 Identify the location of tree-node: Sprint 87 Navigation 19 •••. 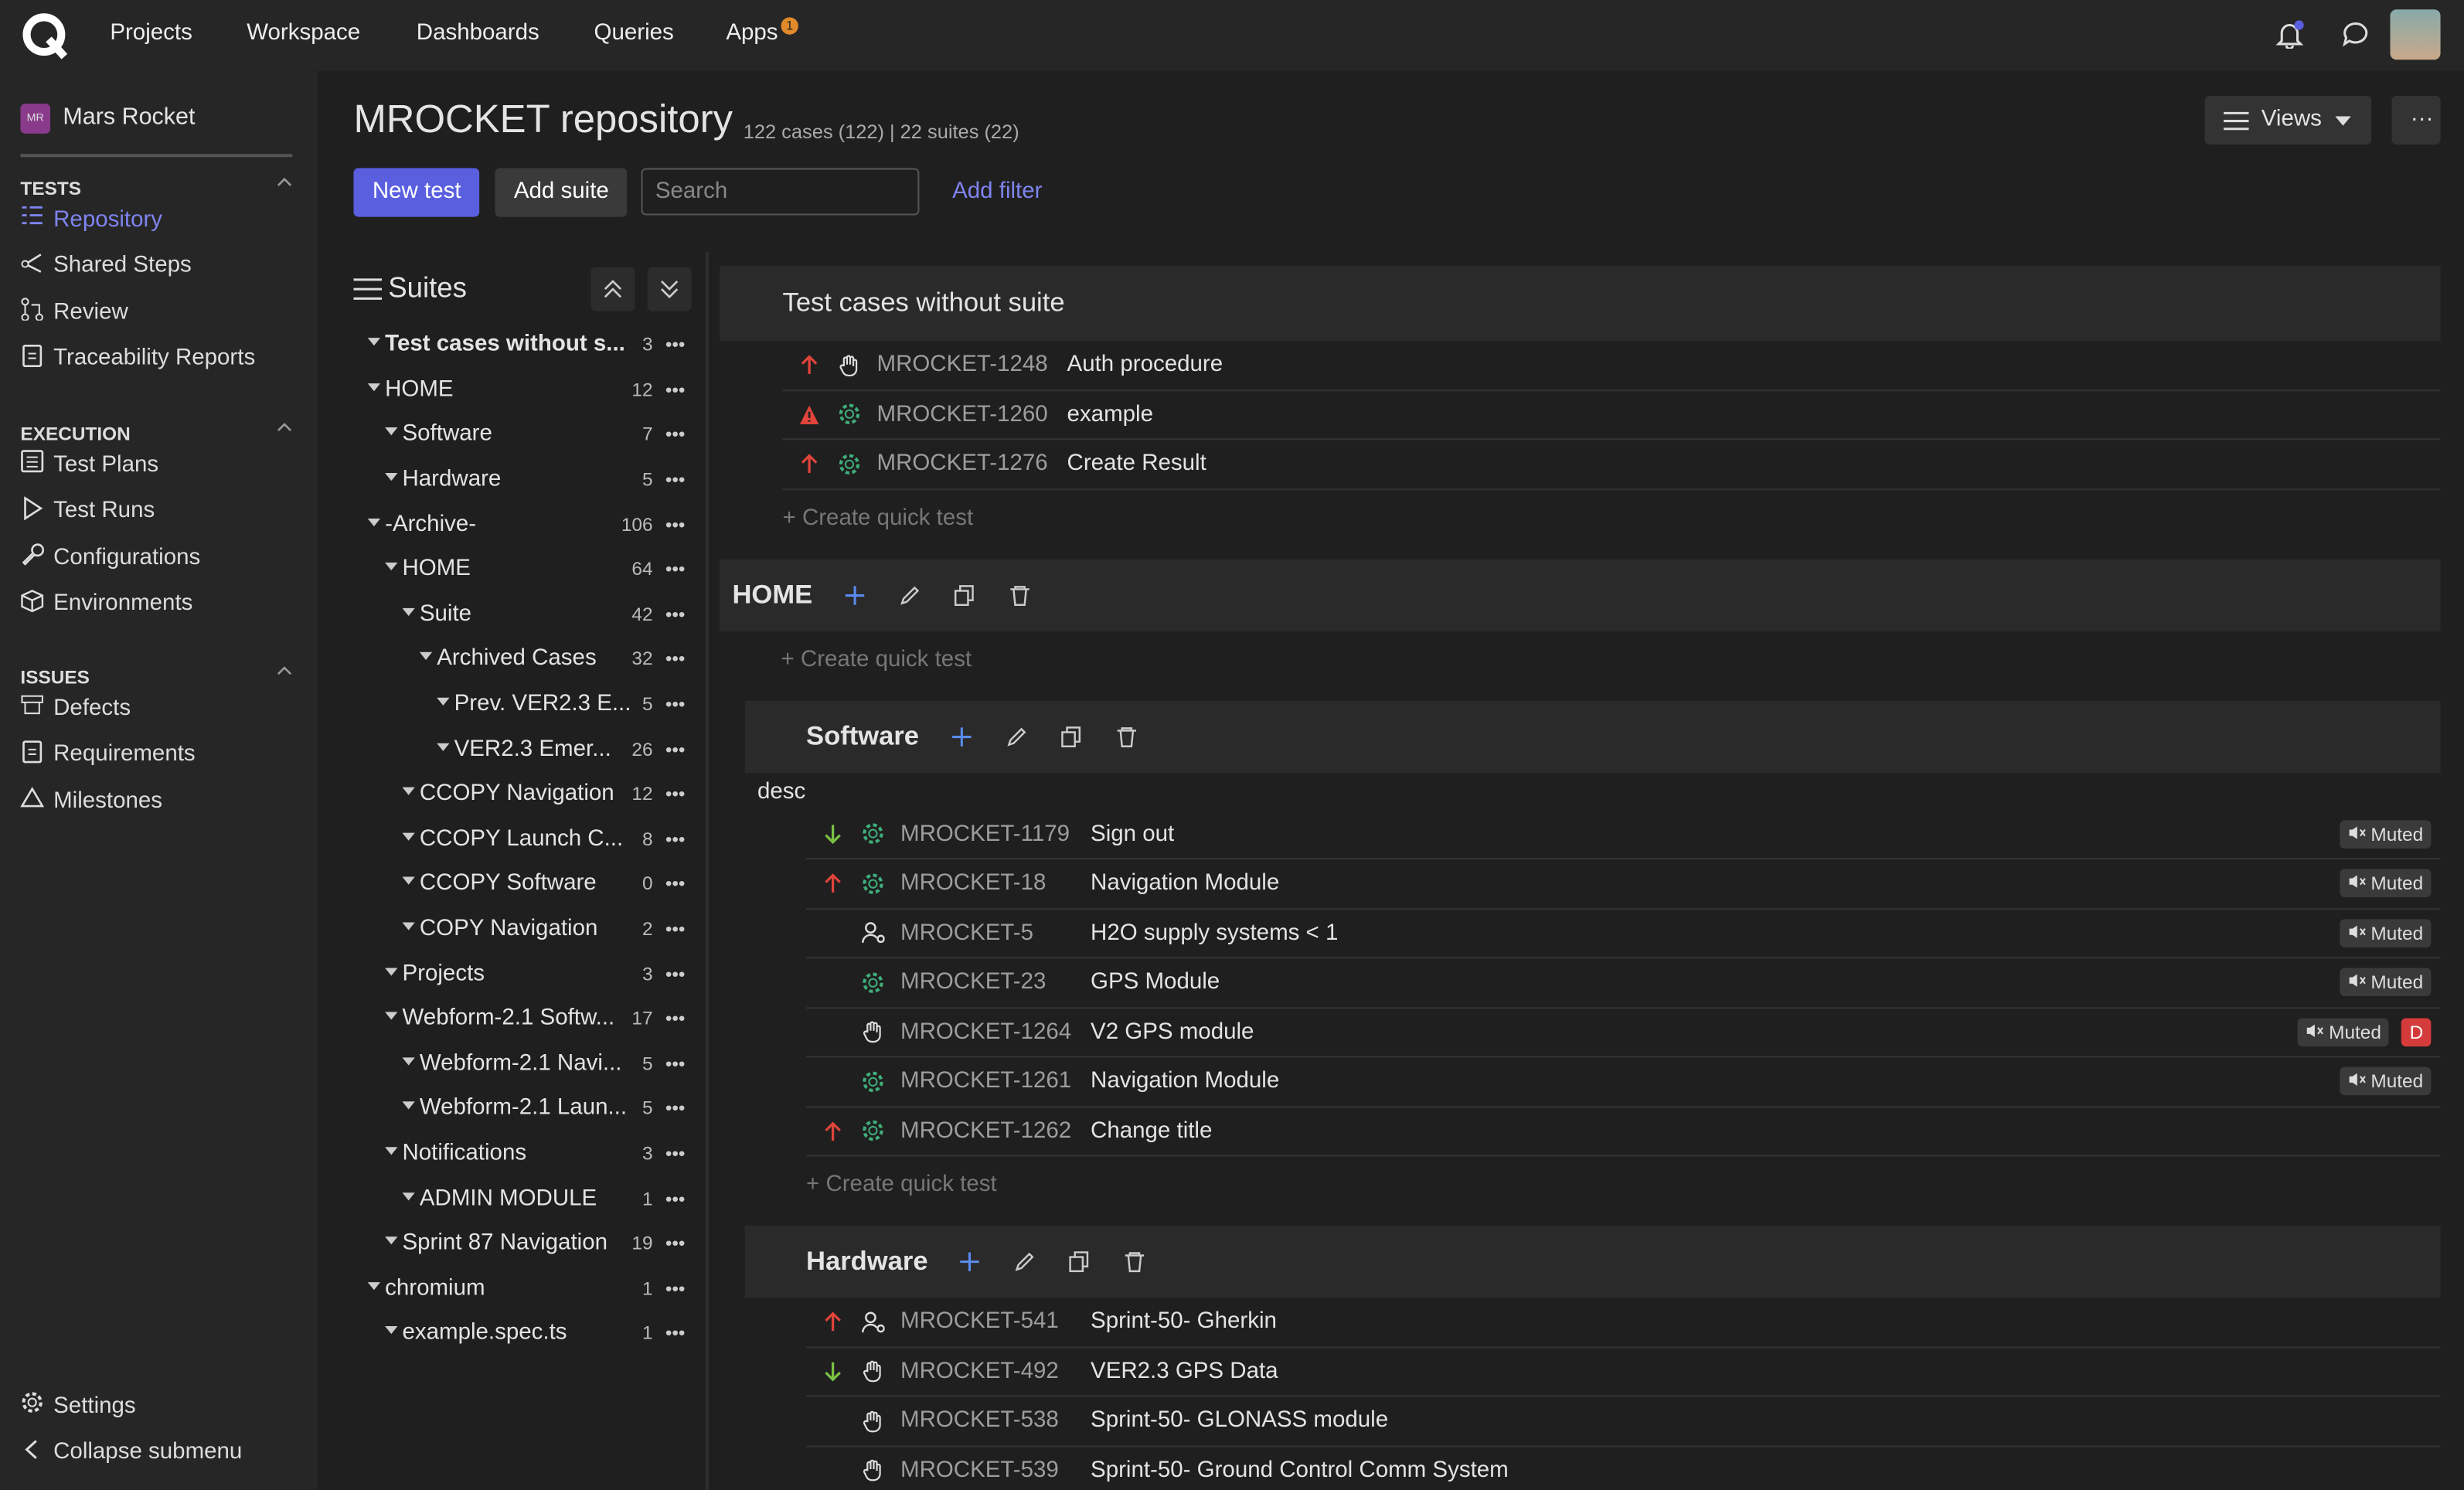
(522, 1244).